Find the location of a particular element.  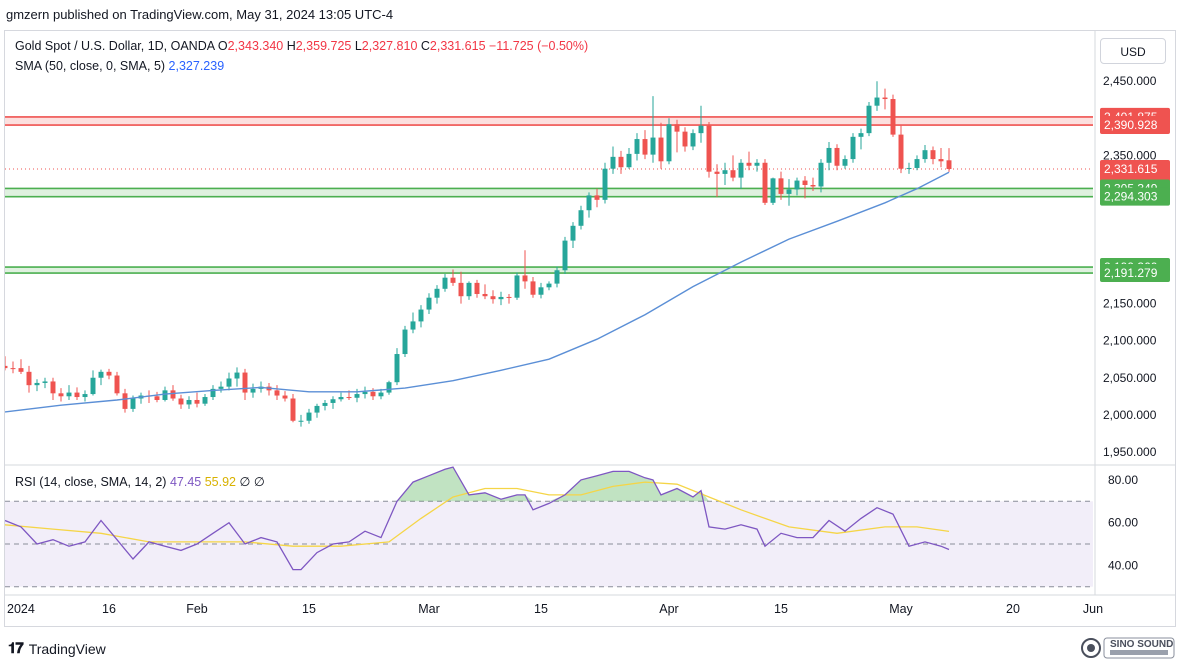

open-label: O is located at coordinates (222, 46).